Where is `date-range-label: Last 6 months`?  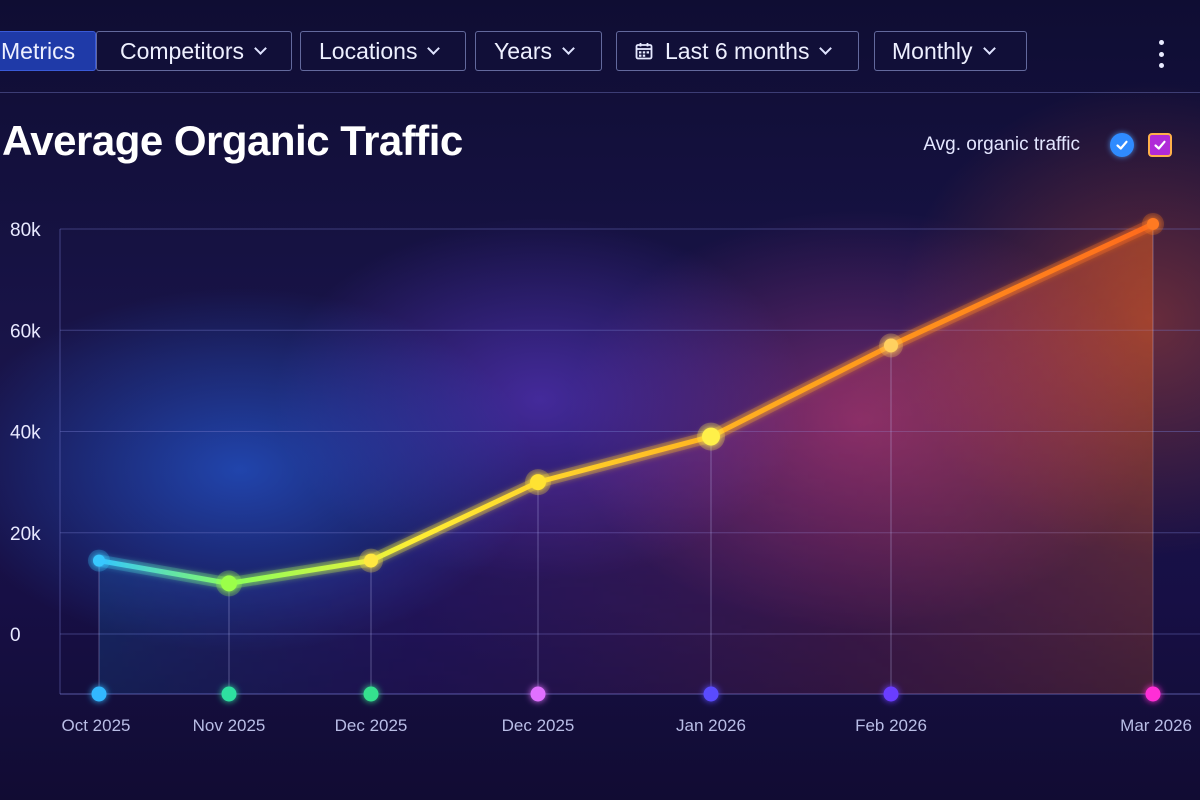
date-range-label: Last 6 months is located at coordinates (737, 50).